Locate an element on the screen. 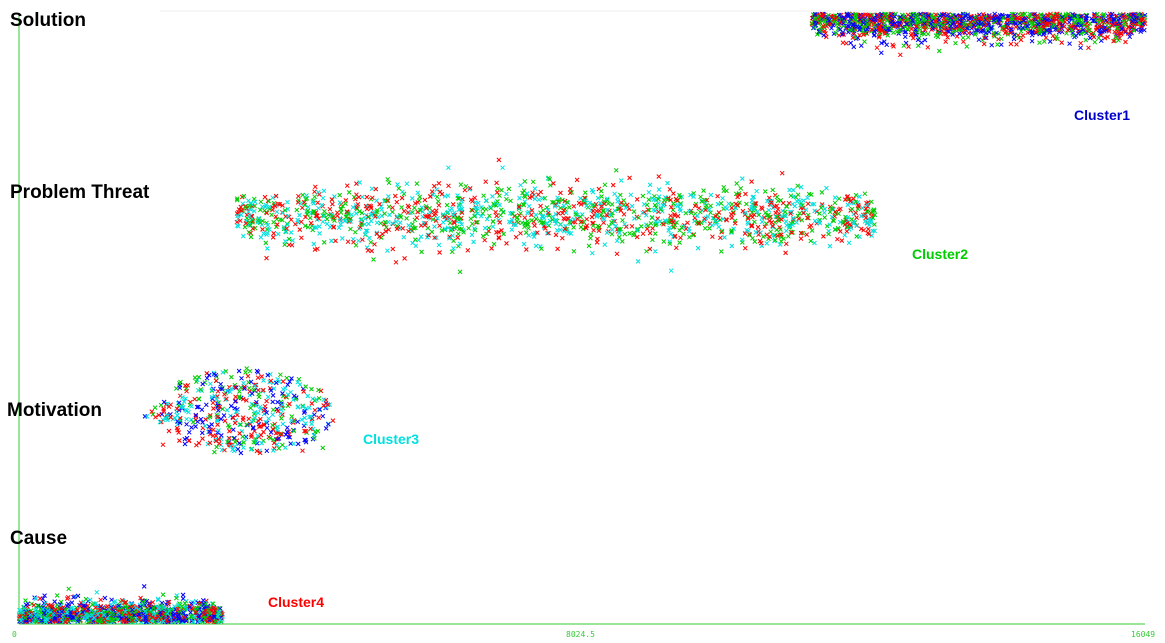  x-tick-label-0: 0 is located at coordinates (14, 634).